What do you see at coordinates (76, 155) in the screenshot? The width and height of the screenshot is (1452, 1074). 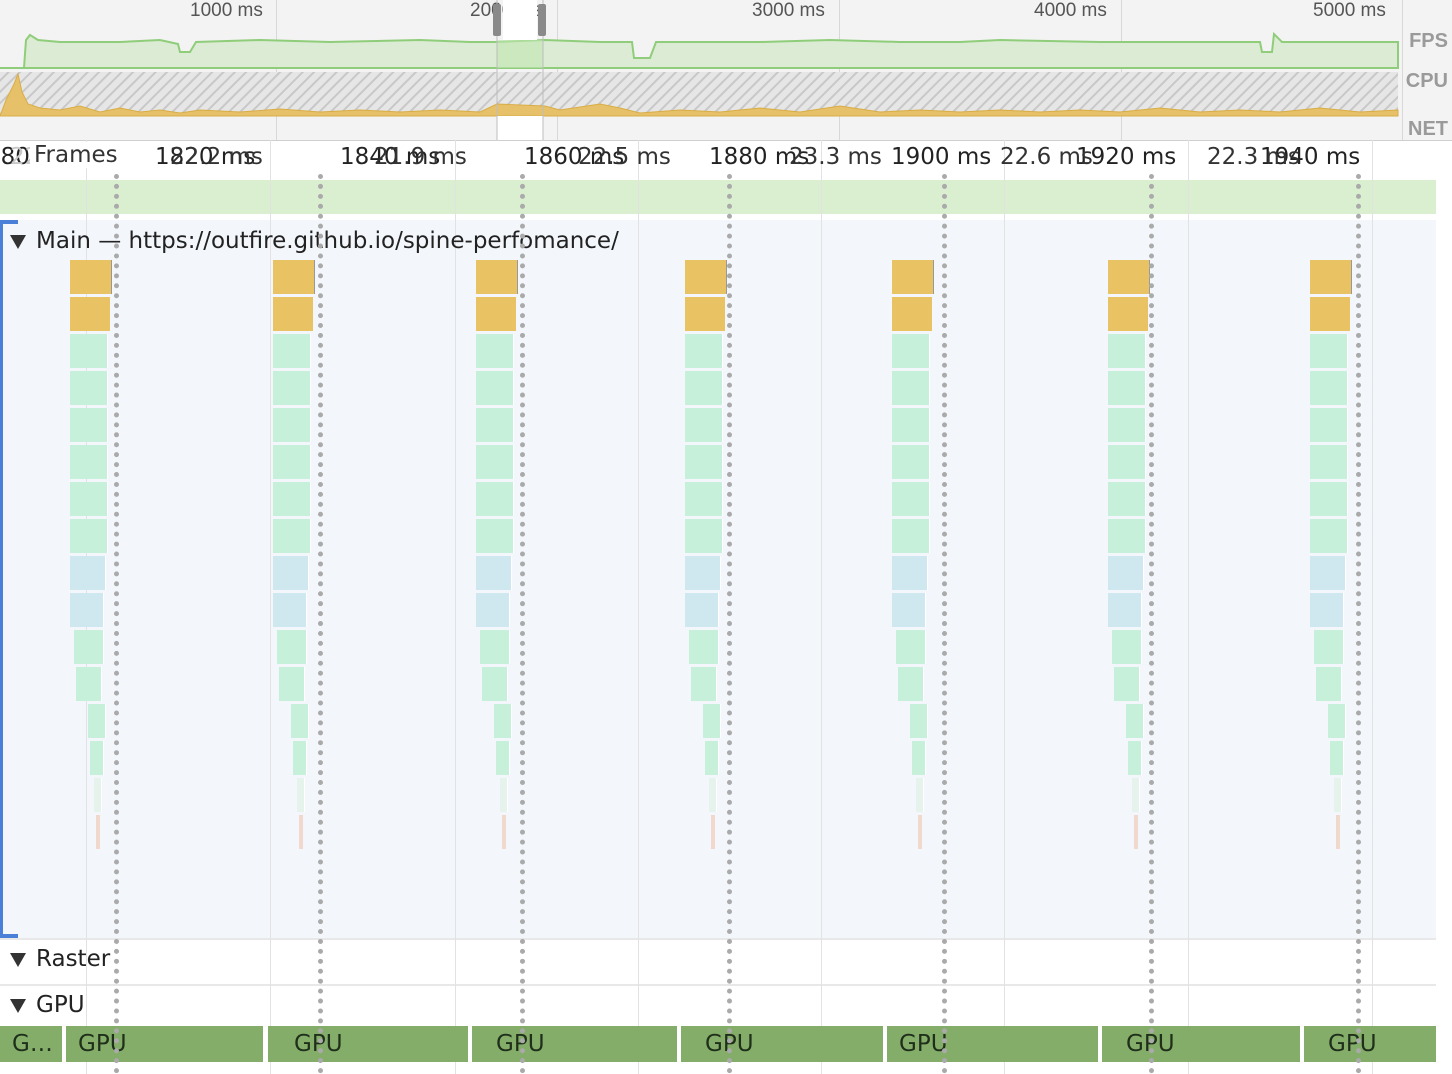 I see `frames-track-title: Frames` at bounding box center [76, 155].